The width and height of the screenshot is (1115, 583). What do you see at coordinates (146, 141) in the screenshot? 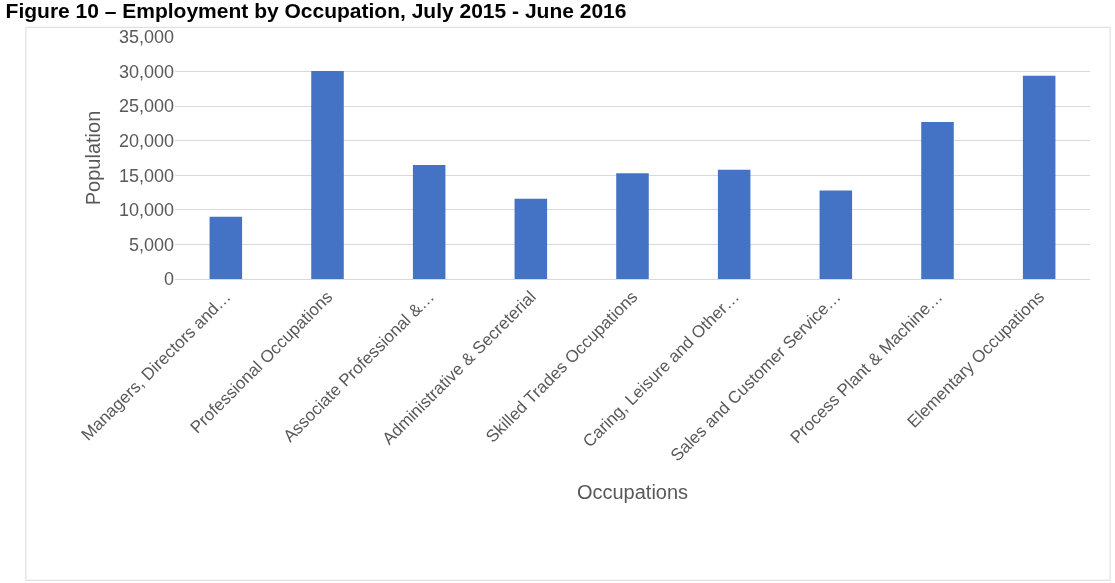
I see `y-tick-label: 20,000` at bounding box center [146, 141].